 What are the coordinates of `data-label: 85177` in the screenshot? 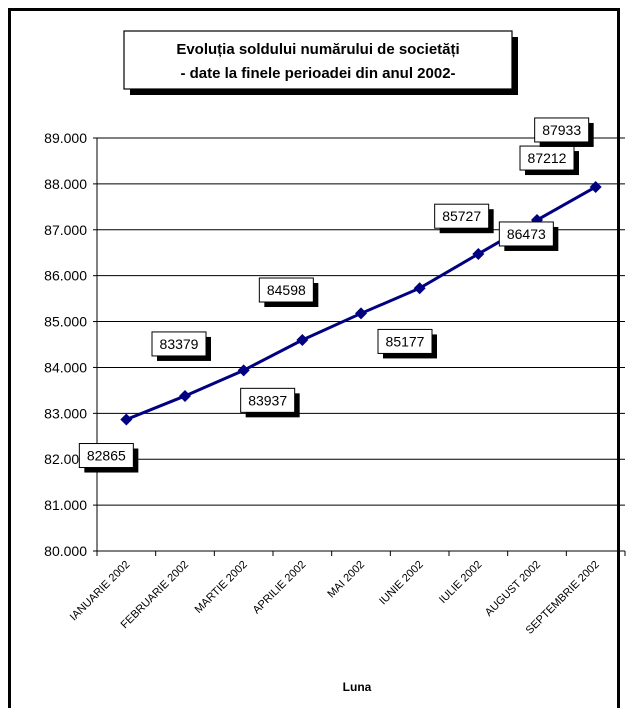 It's located at (405, 341).